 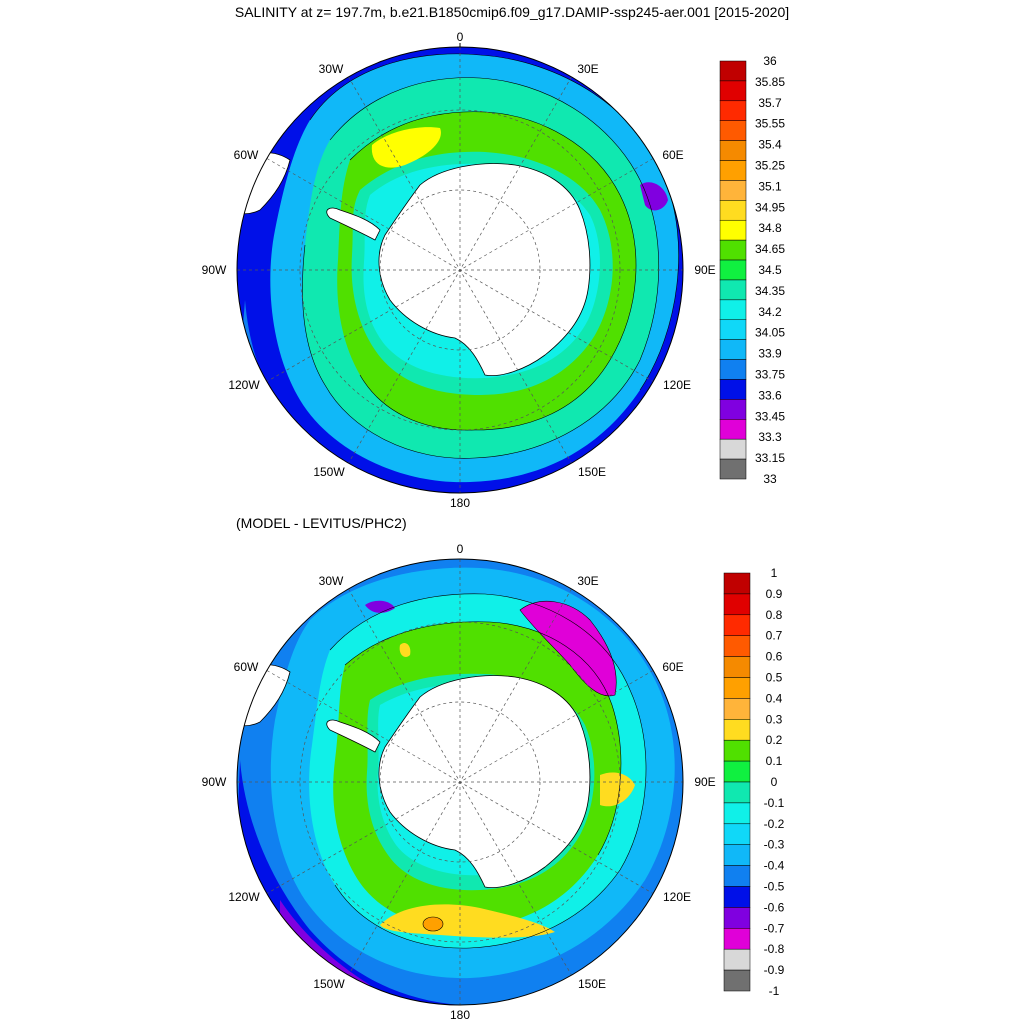 I want to click on top-lon-label-60e: 60E, so click(x=672, y=155).